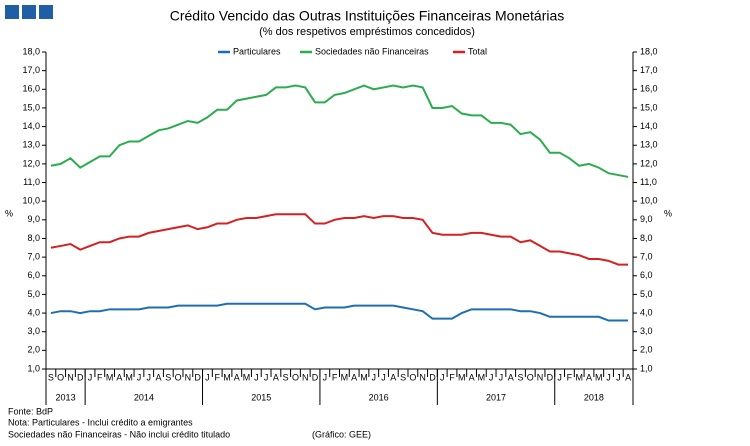  What do you see at coordinates (649, 126) in the screenshot?
I see `y2-tick-label: 14,0` at bounding box center [649, 126].